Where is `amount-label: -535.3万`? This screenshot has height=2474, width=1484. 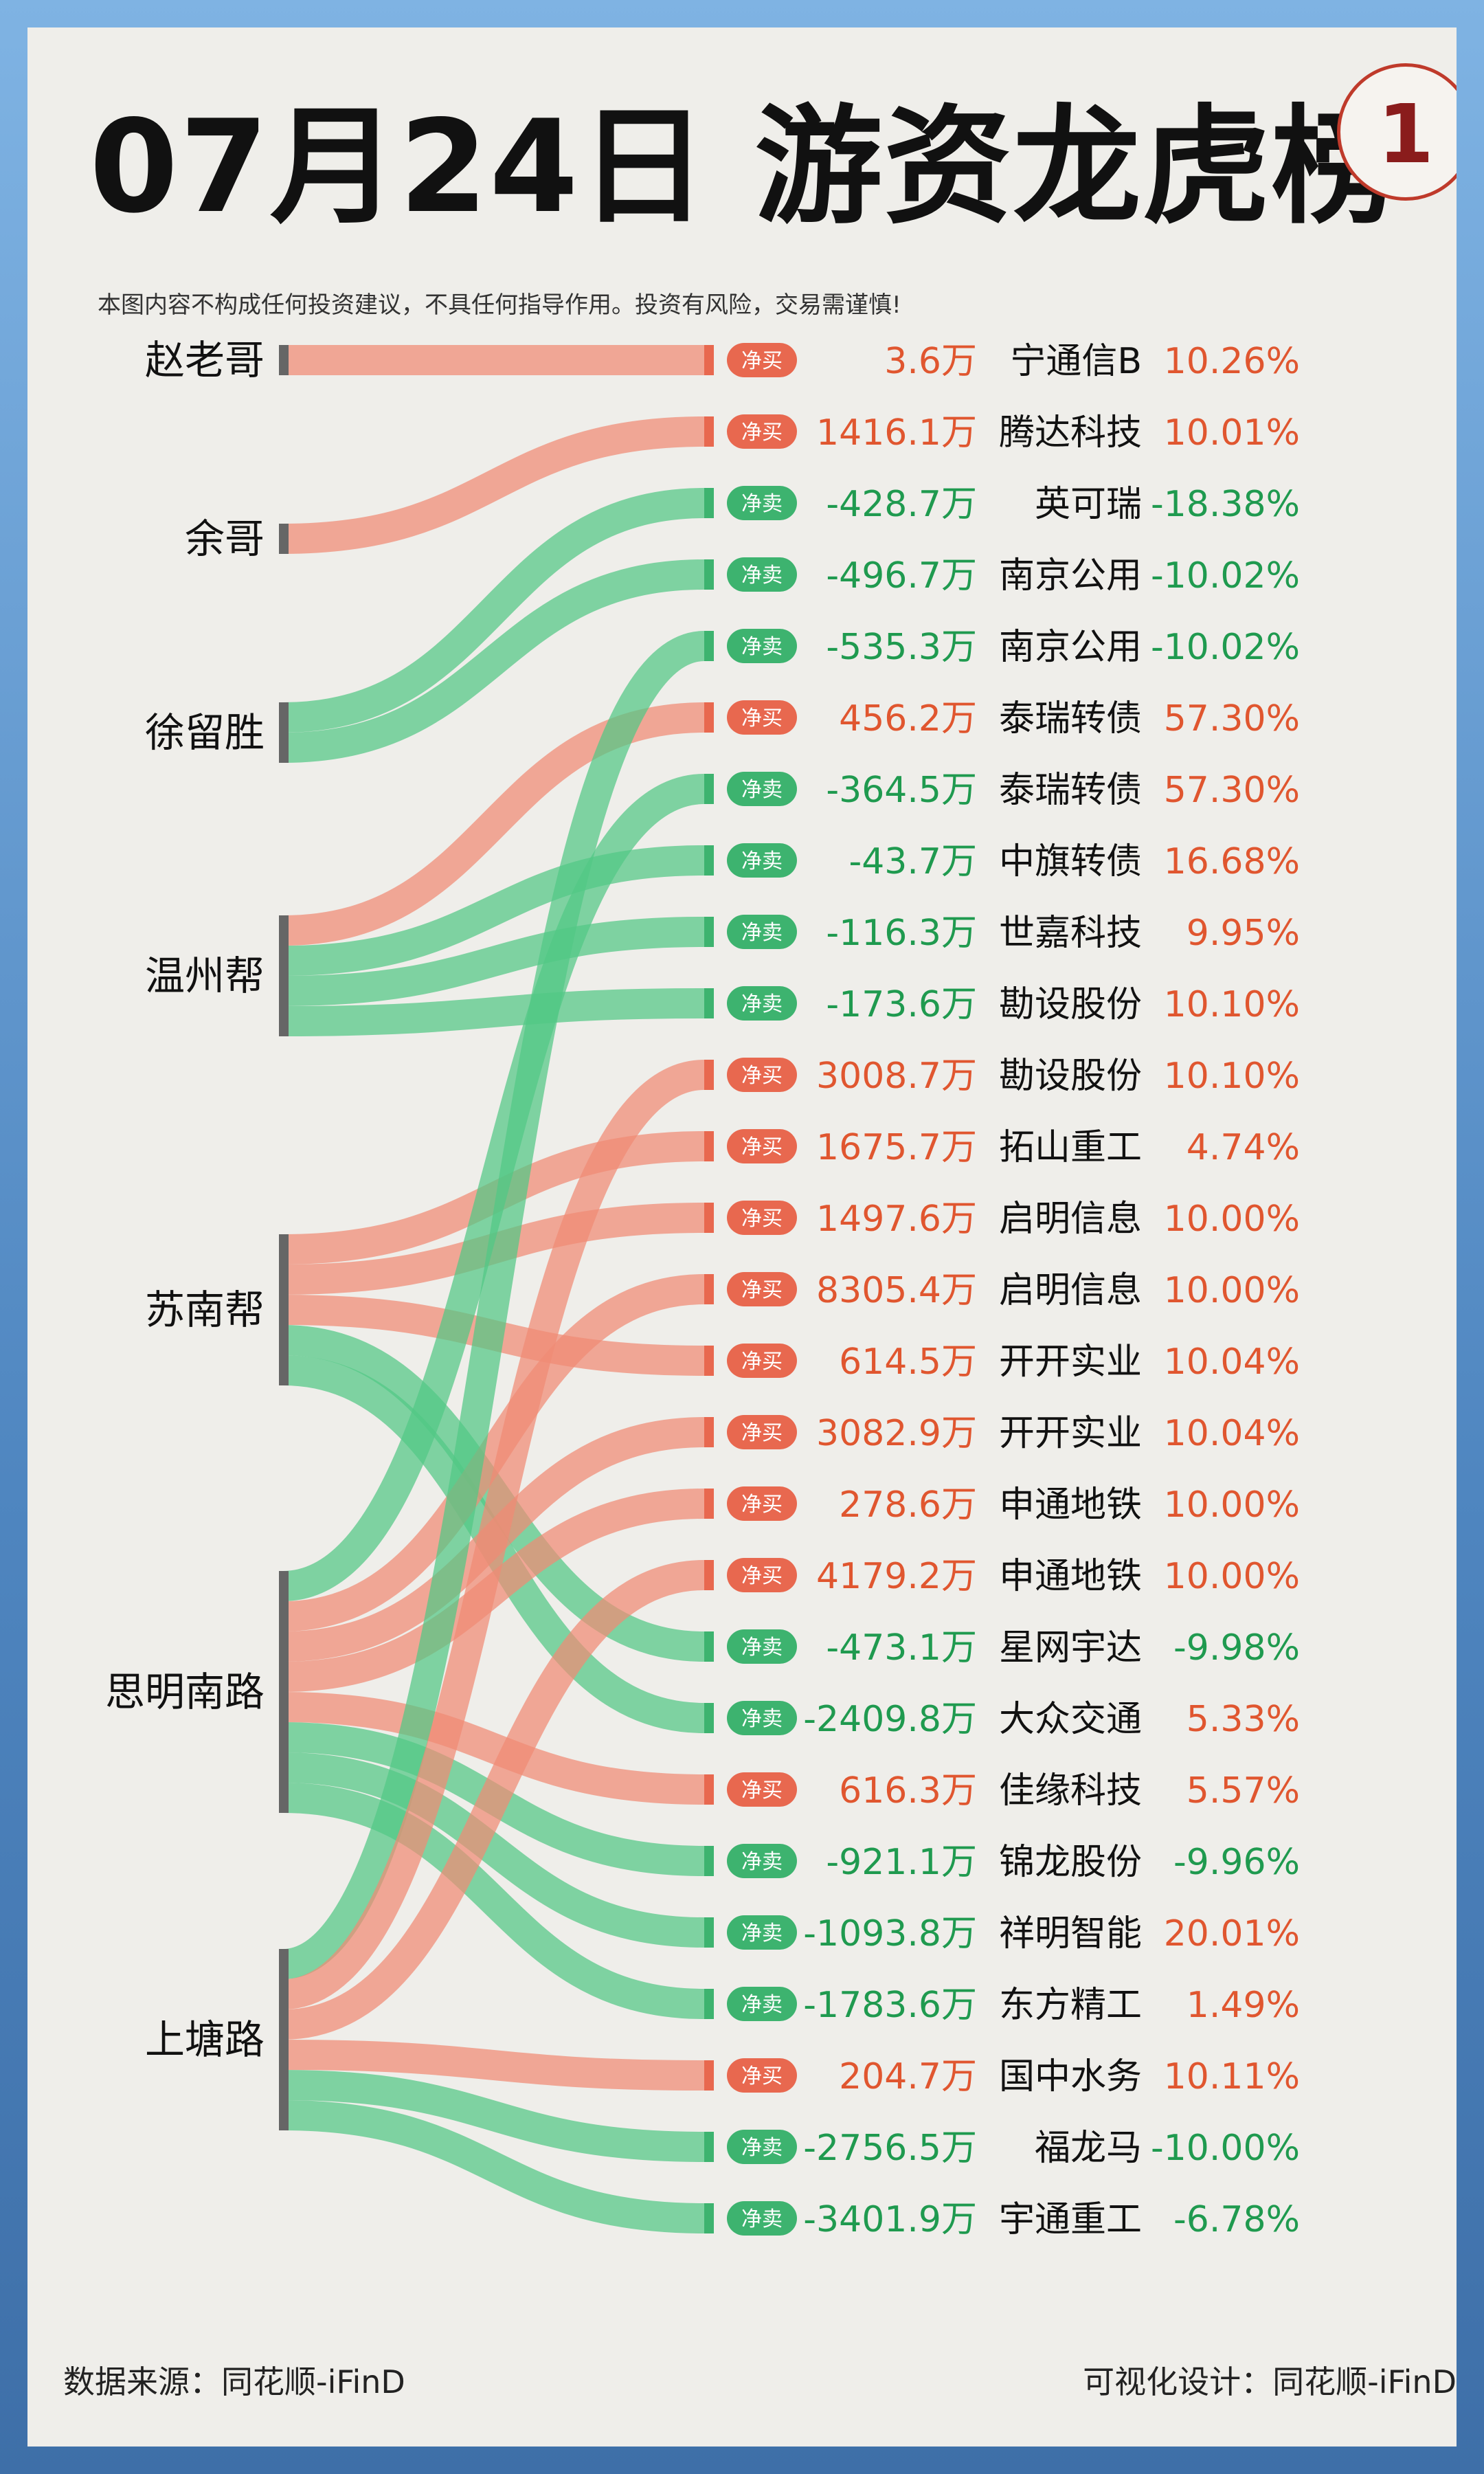 amount-label: -535.3万 is located at coordinates (901, 647).